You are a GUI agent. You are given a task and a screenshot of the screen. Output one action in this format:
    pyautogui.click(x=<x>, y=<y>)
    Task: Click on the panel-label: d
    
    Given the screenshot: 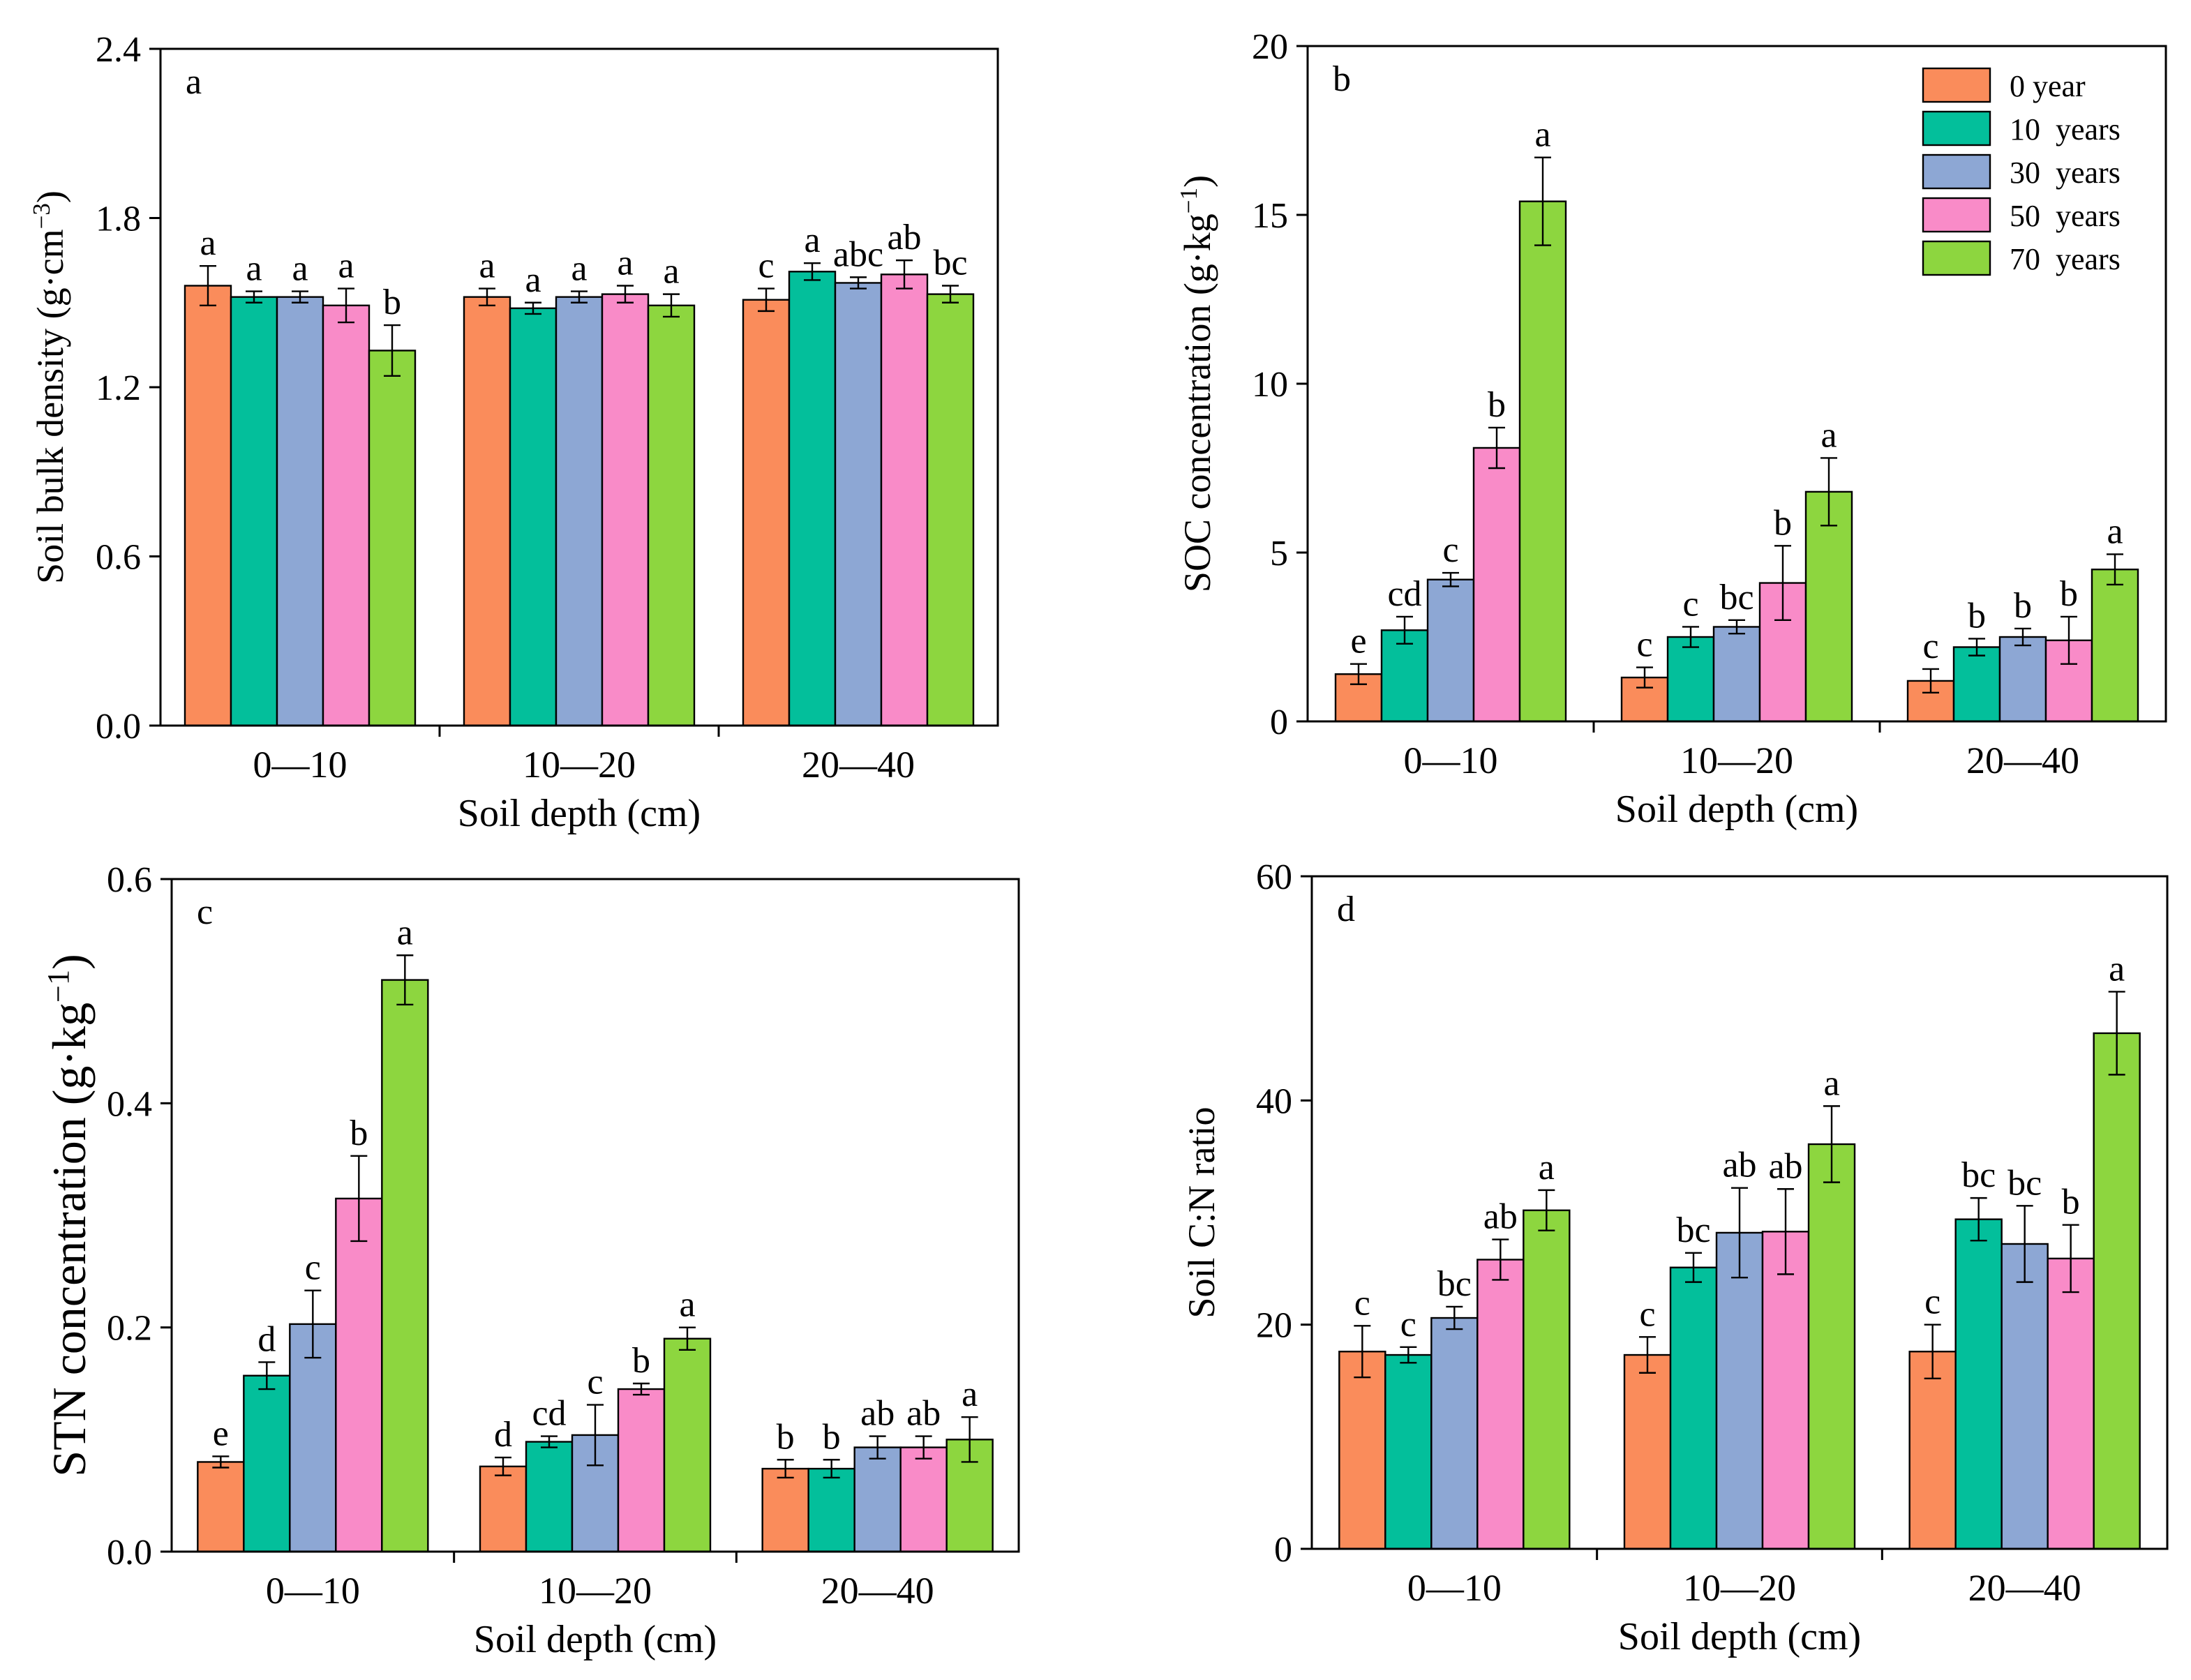 What is the action you would take?
    pyautogui.click(x=1346, y=910)
    